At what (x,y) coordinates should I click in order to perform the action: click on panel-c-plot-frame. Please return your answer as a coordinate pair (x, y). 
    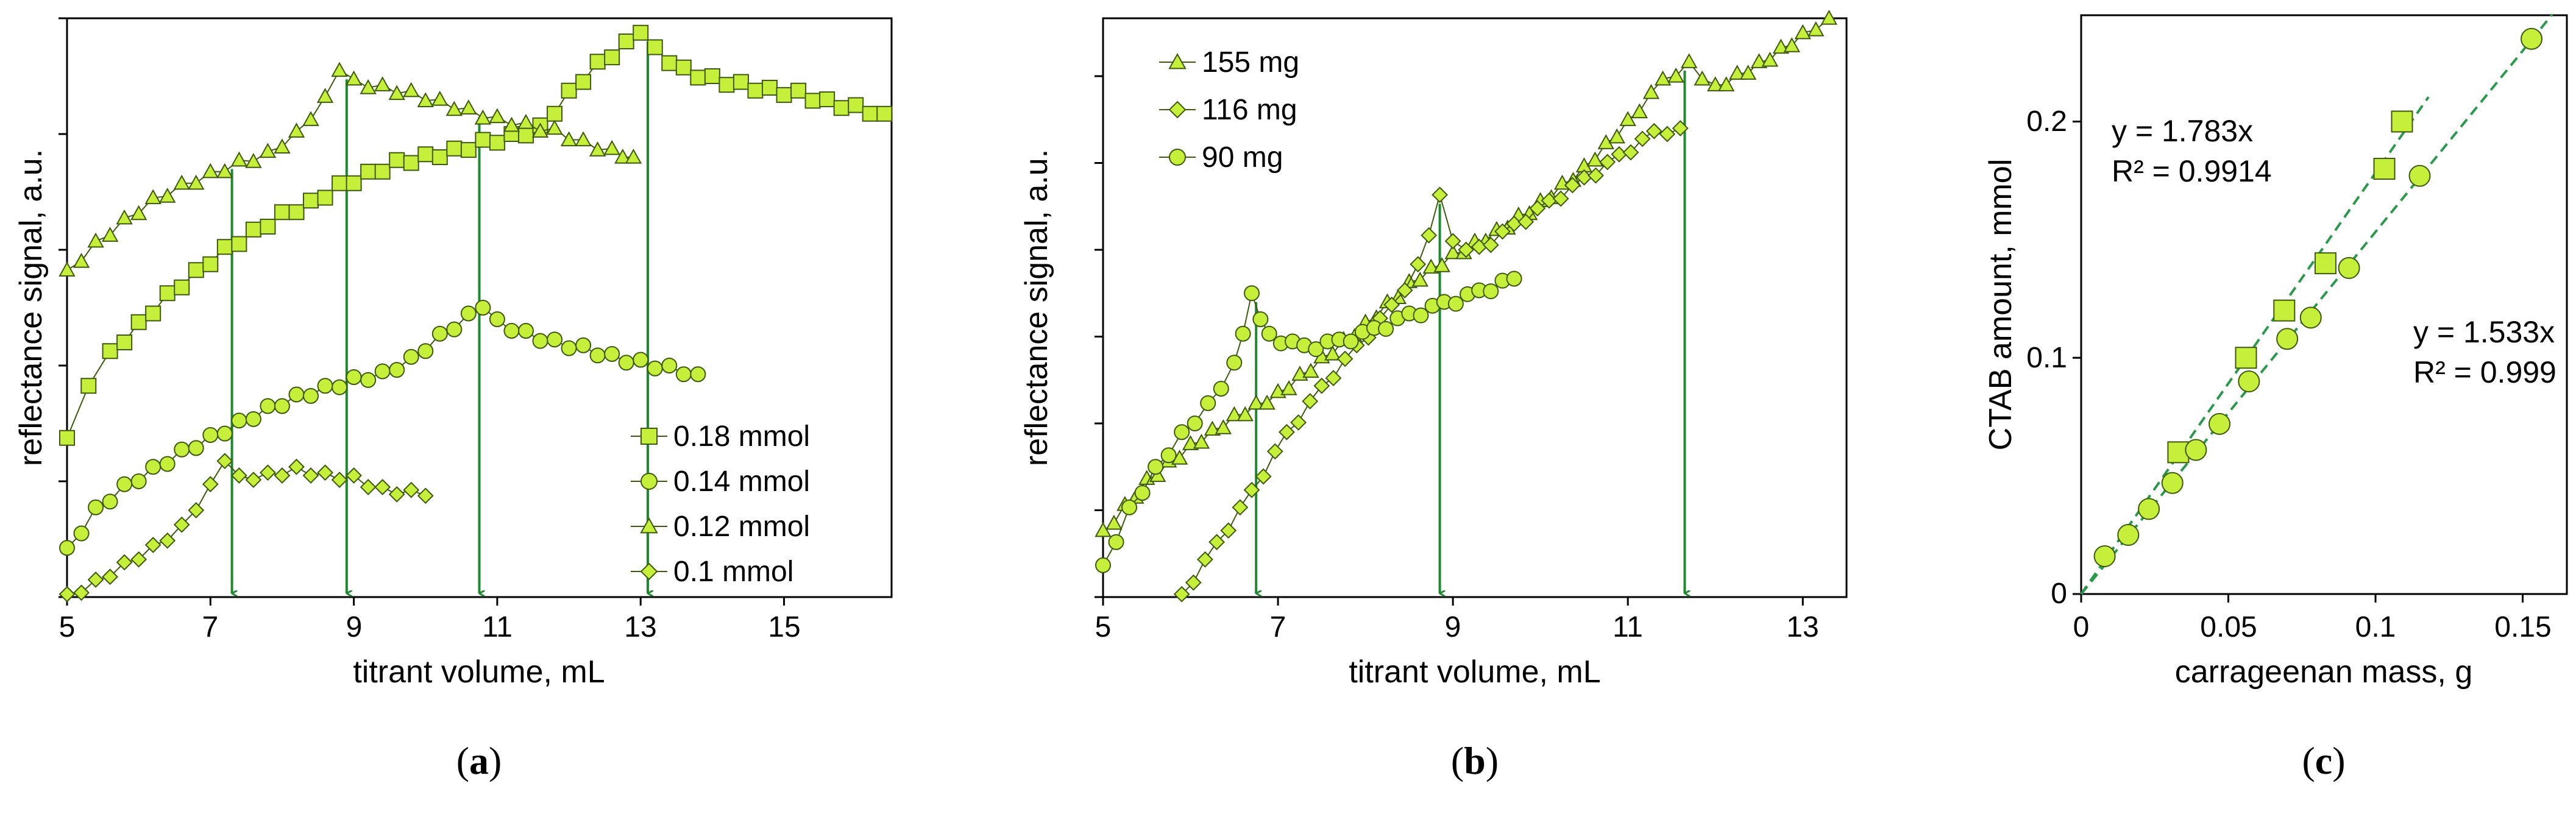
    Looking at the image, I should click on (2324, 304).